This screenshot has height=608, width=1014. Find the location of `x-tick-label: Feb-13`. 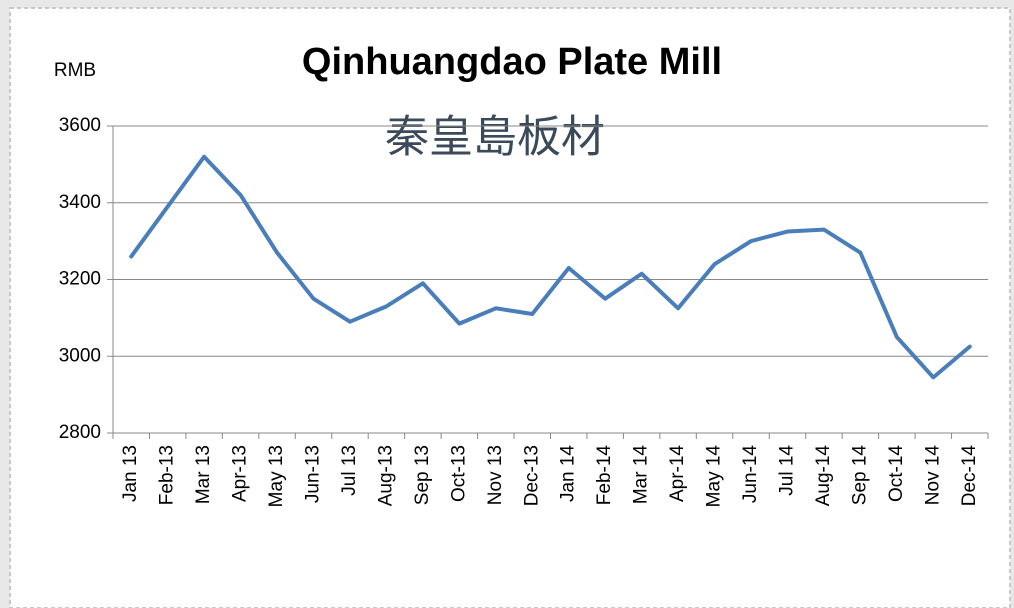

x-tick-label: Feb-13 is located at coordinates (167, 475).